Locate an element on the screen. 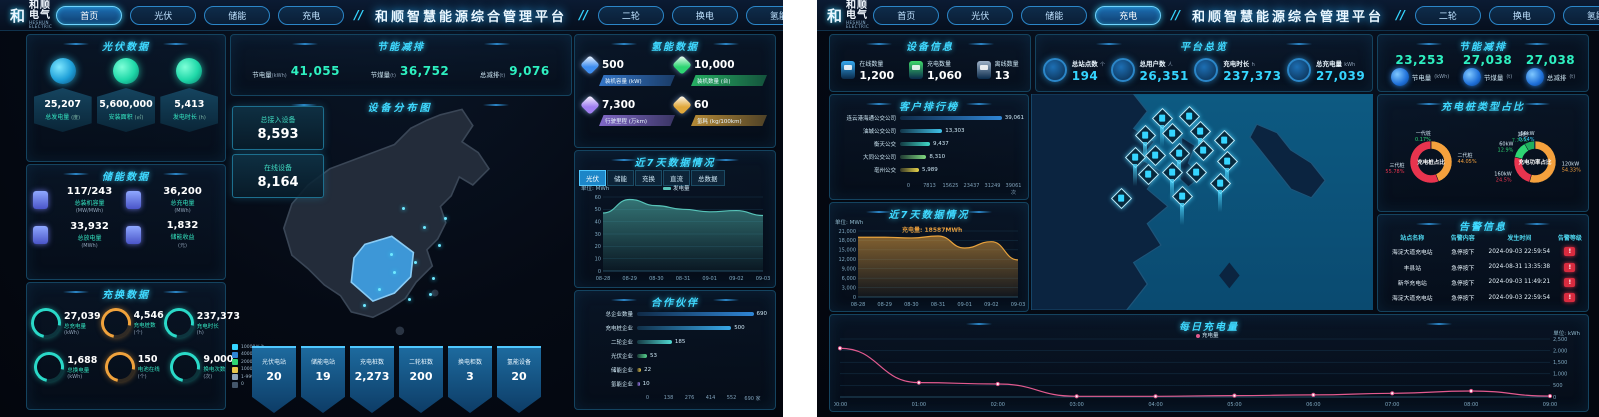 This screenshot has height=417, width=1599. x-axis-tick: 01:00 is located at coordinates (919, 405).